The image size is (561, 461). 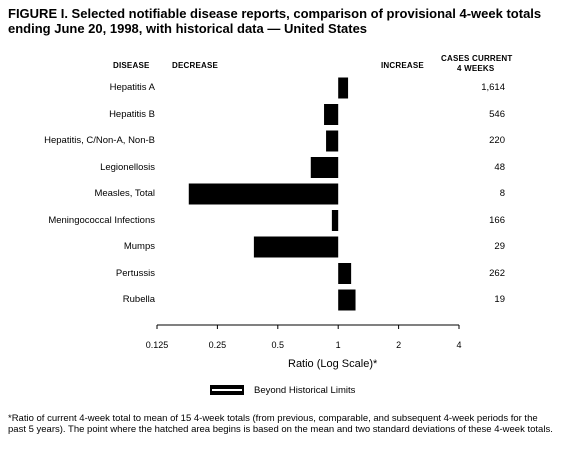 What do you see at coordinates (139, 246) in the screenshot?
I see `category-label: Mumps` at bounding box center [139, 246].